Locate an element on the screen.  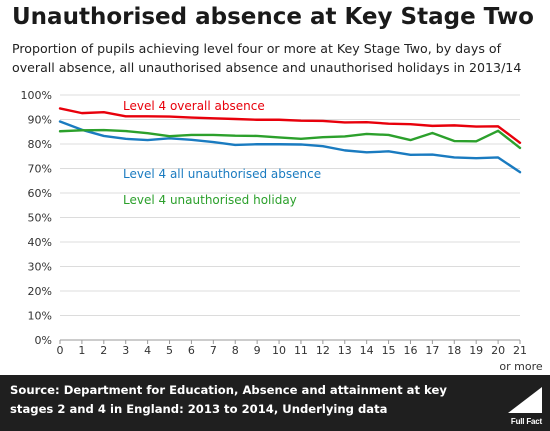
x-tick-label: 16 is located at coordinates (410, 350).